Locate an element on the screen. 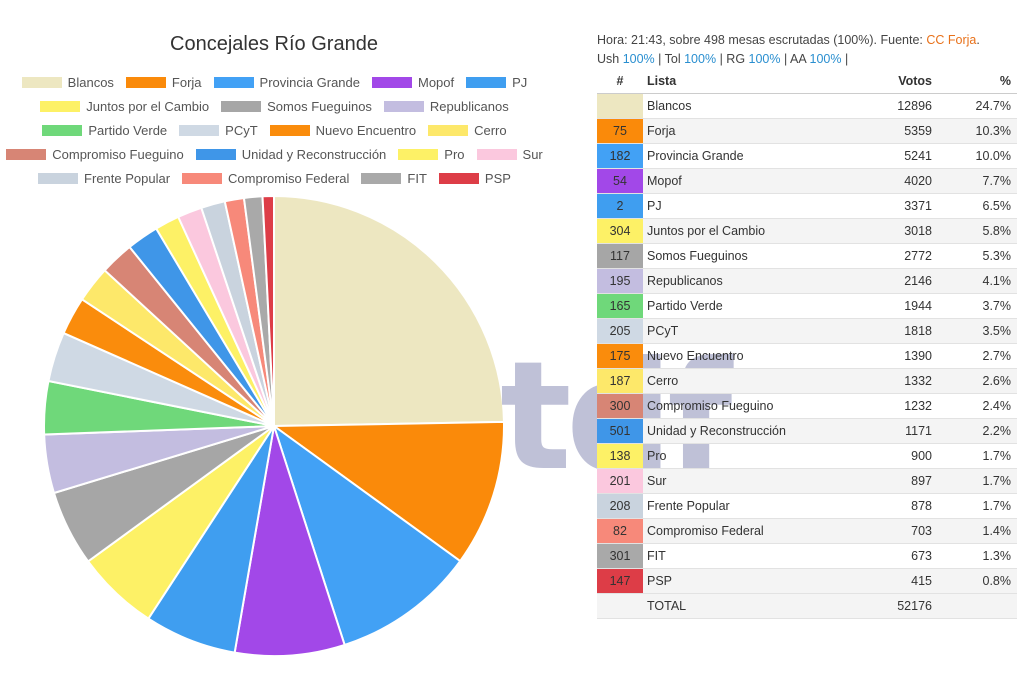 This screenshot has width=1024, height=698. votes-cell: 1944 is located at coordinates (890, 306).